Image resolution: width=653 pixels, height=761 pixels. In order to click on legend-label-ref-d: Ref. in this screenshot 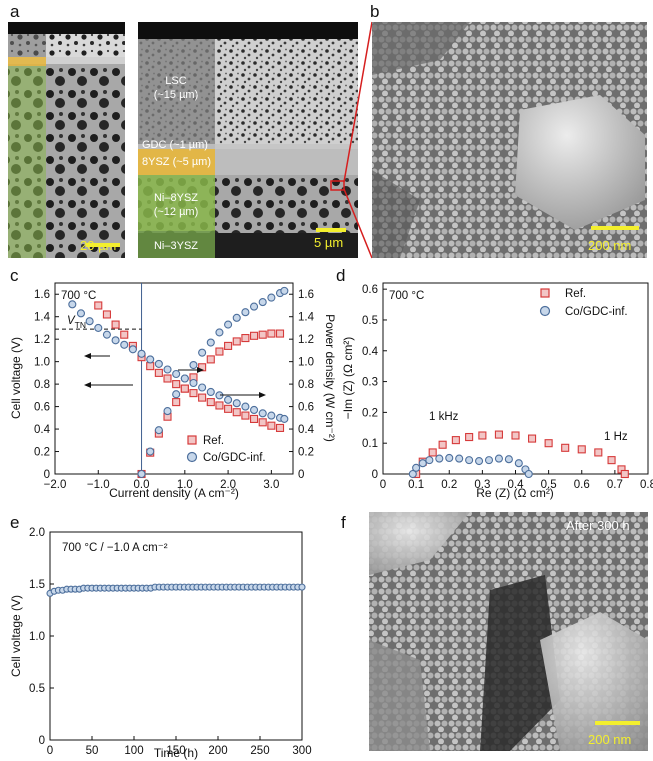, I will do `click(575, 294)`.